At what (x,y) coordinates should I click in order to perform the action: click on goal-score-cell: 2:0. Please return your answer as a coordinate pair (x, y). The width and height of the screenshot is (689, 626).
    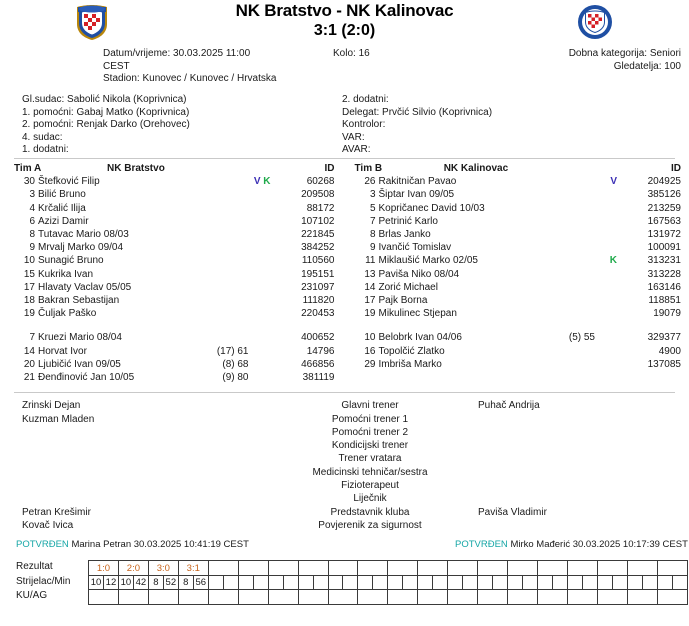
    Looking at the image, I should click on (133, 568).